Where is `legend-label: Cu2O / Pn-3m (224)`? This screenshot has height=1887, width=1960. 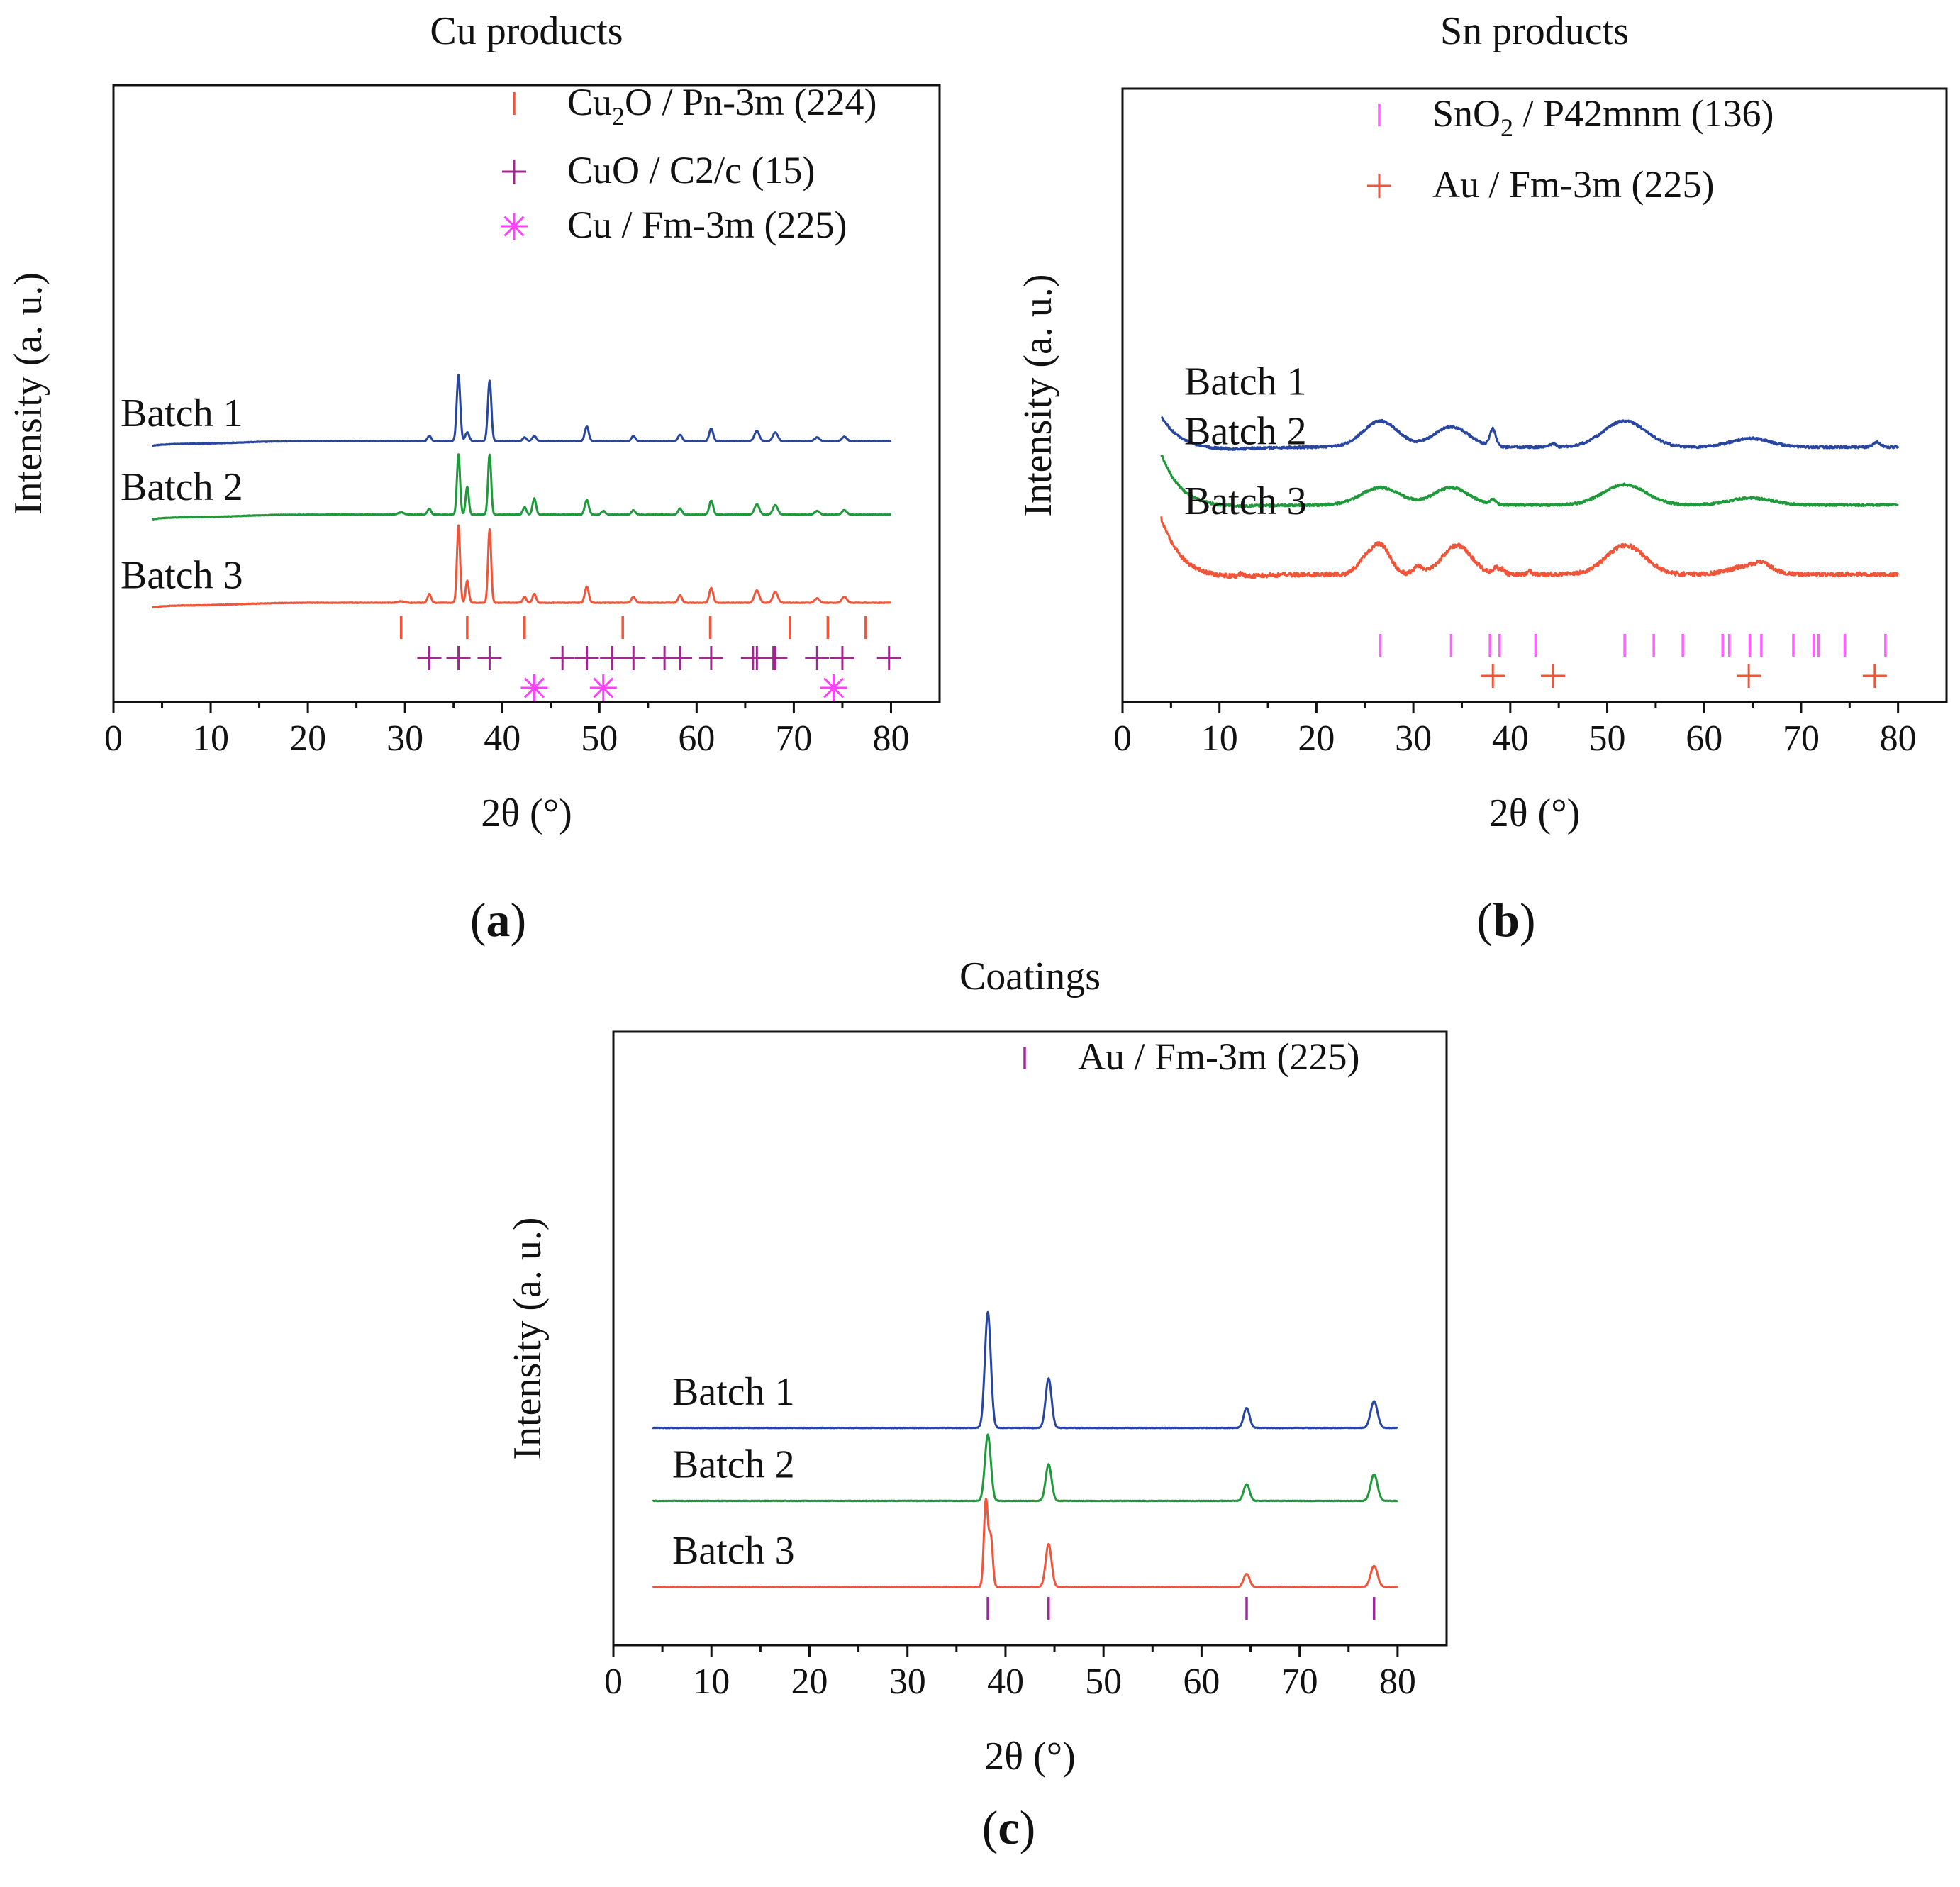
legend-label: Cu2O / Pn-3m (224) is located at coordinates (722, 105).